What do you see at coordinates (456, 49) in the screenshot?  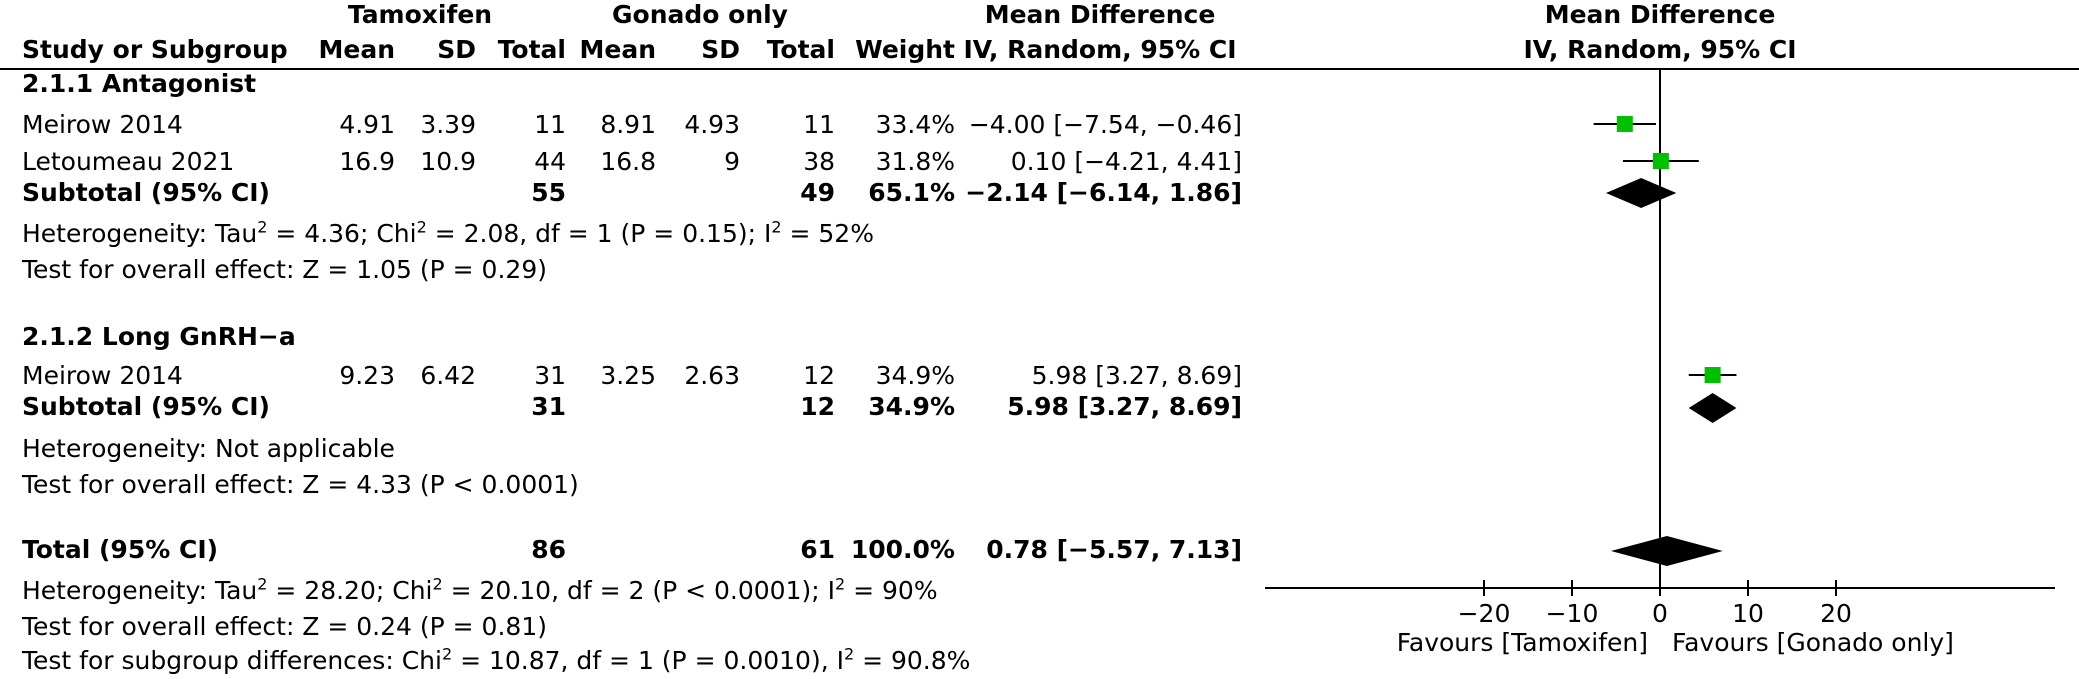 I see `col-sd1: SD` at bounding box center [456, 49].